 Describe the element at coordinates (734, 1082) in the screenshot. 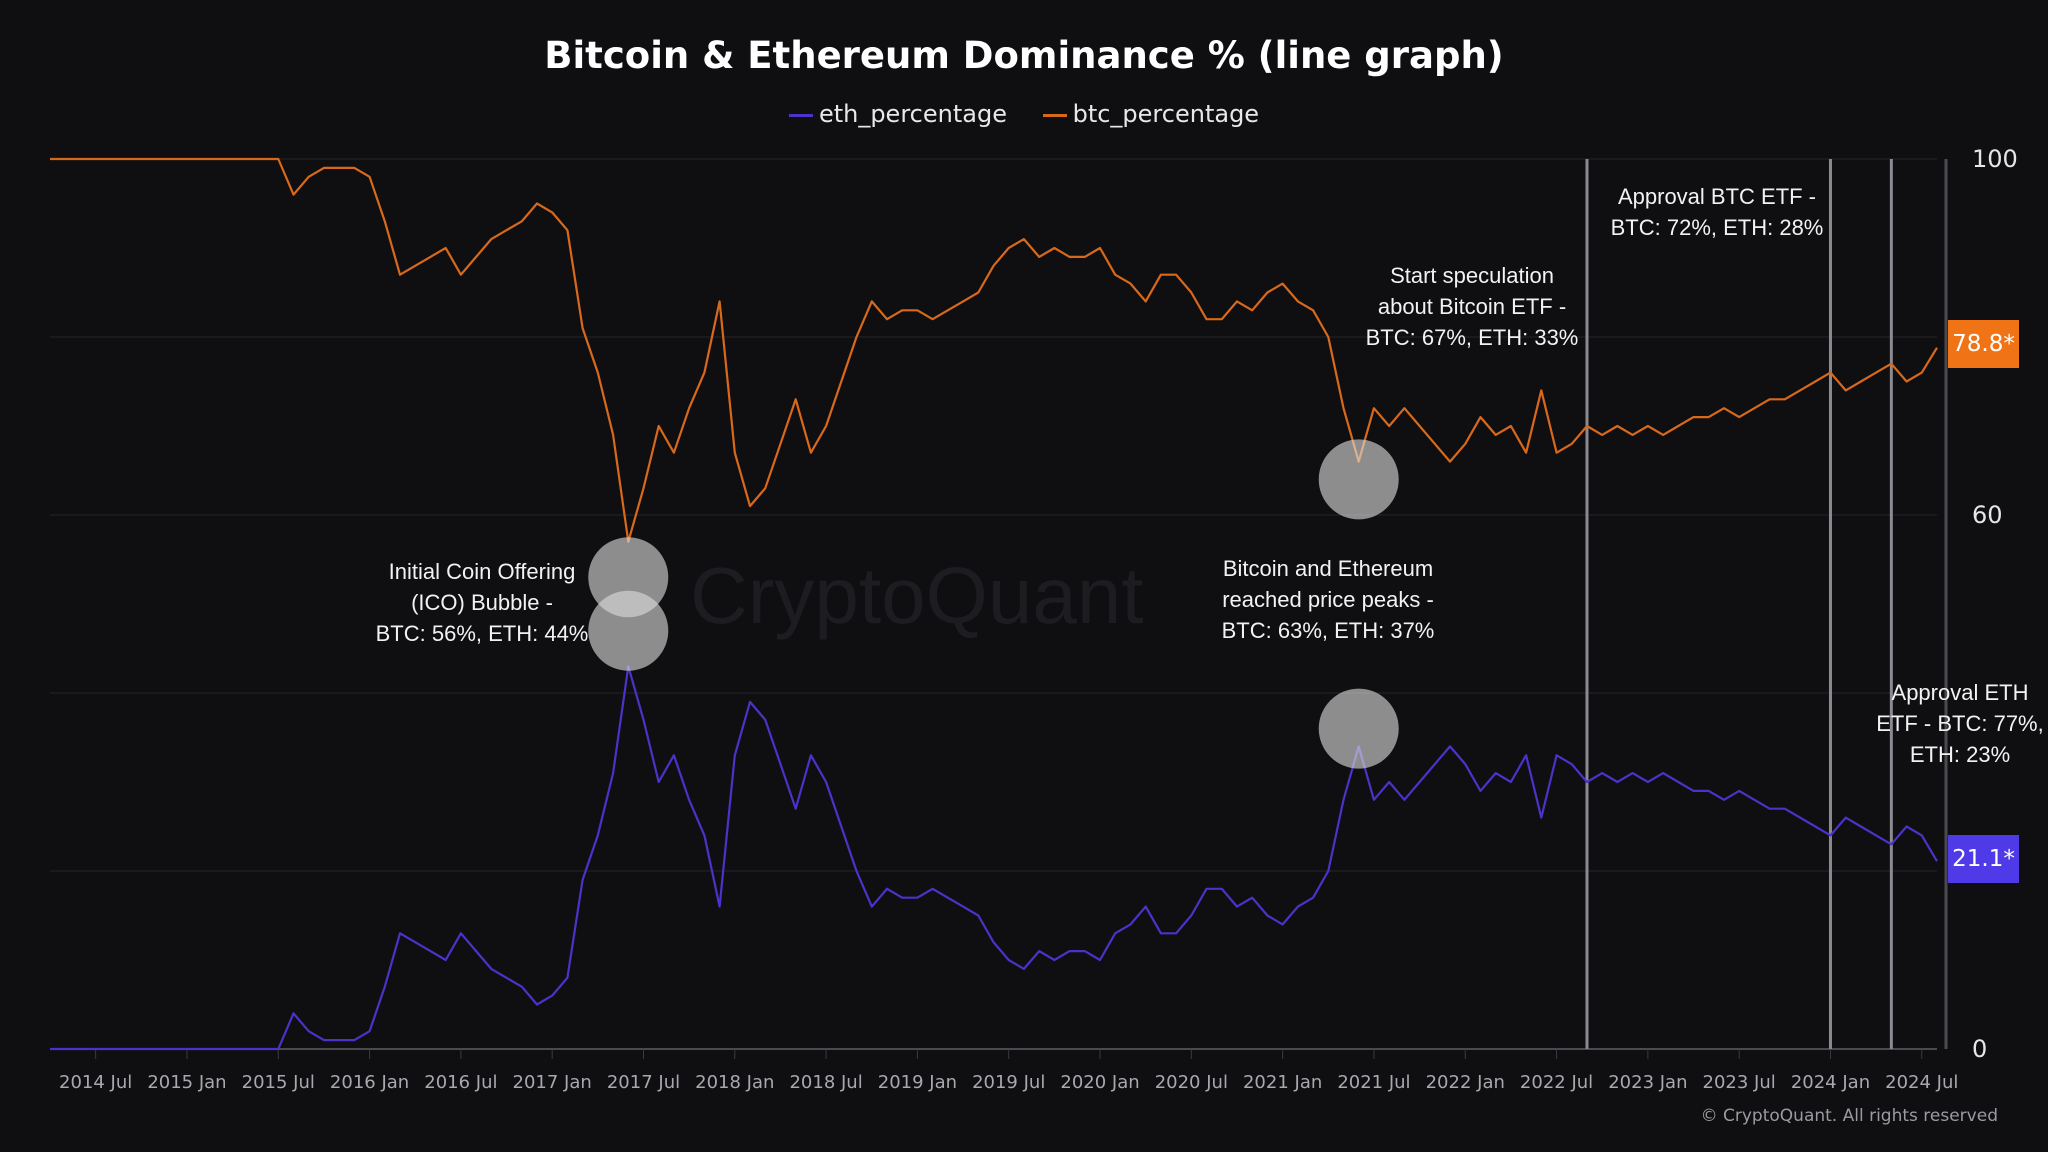

I see `x-tick-label: 2018 Jan` at that location.